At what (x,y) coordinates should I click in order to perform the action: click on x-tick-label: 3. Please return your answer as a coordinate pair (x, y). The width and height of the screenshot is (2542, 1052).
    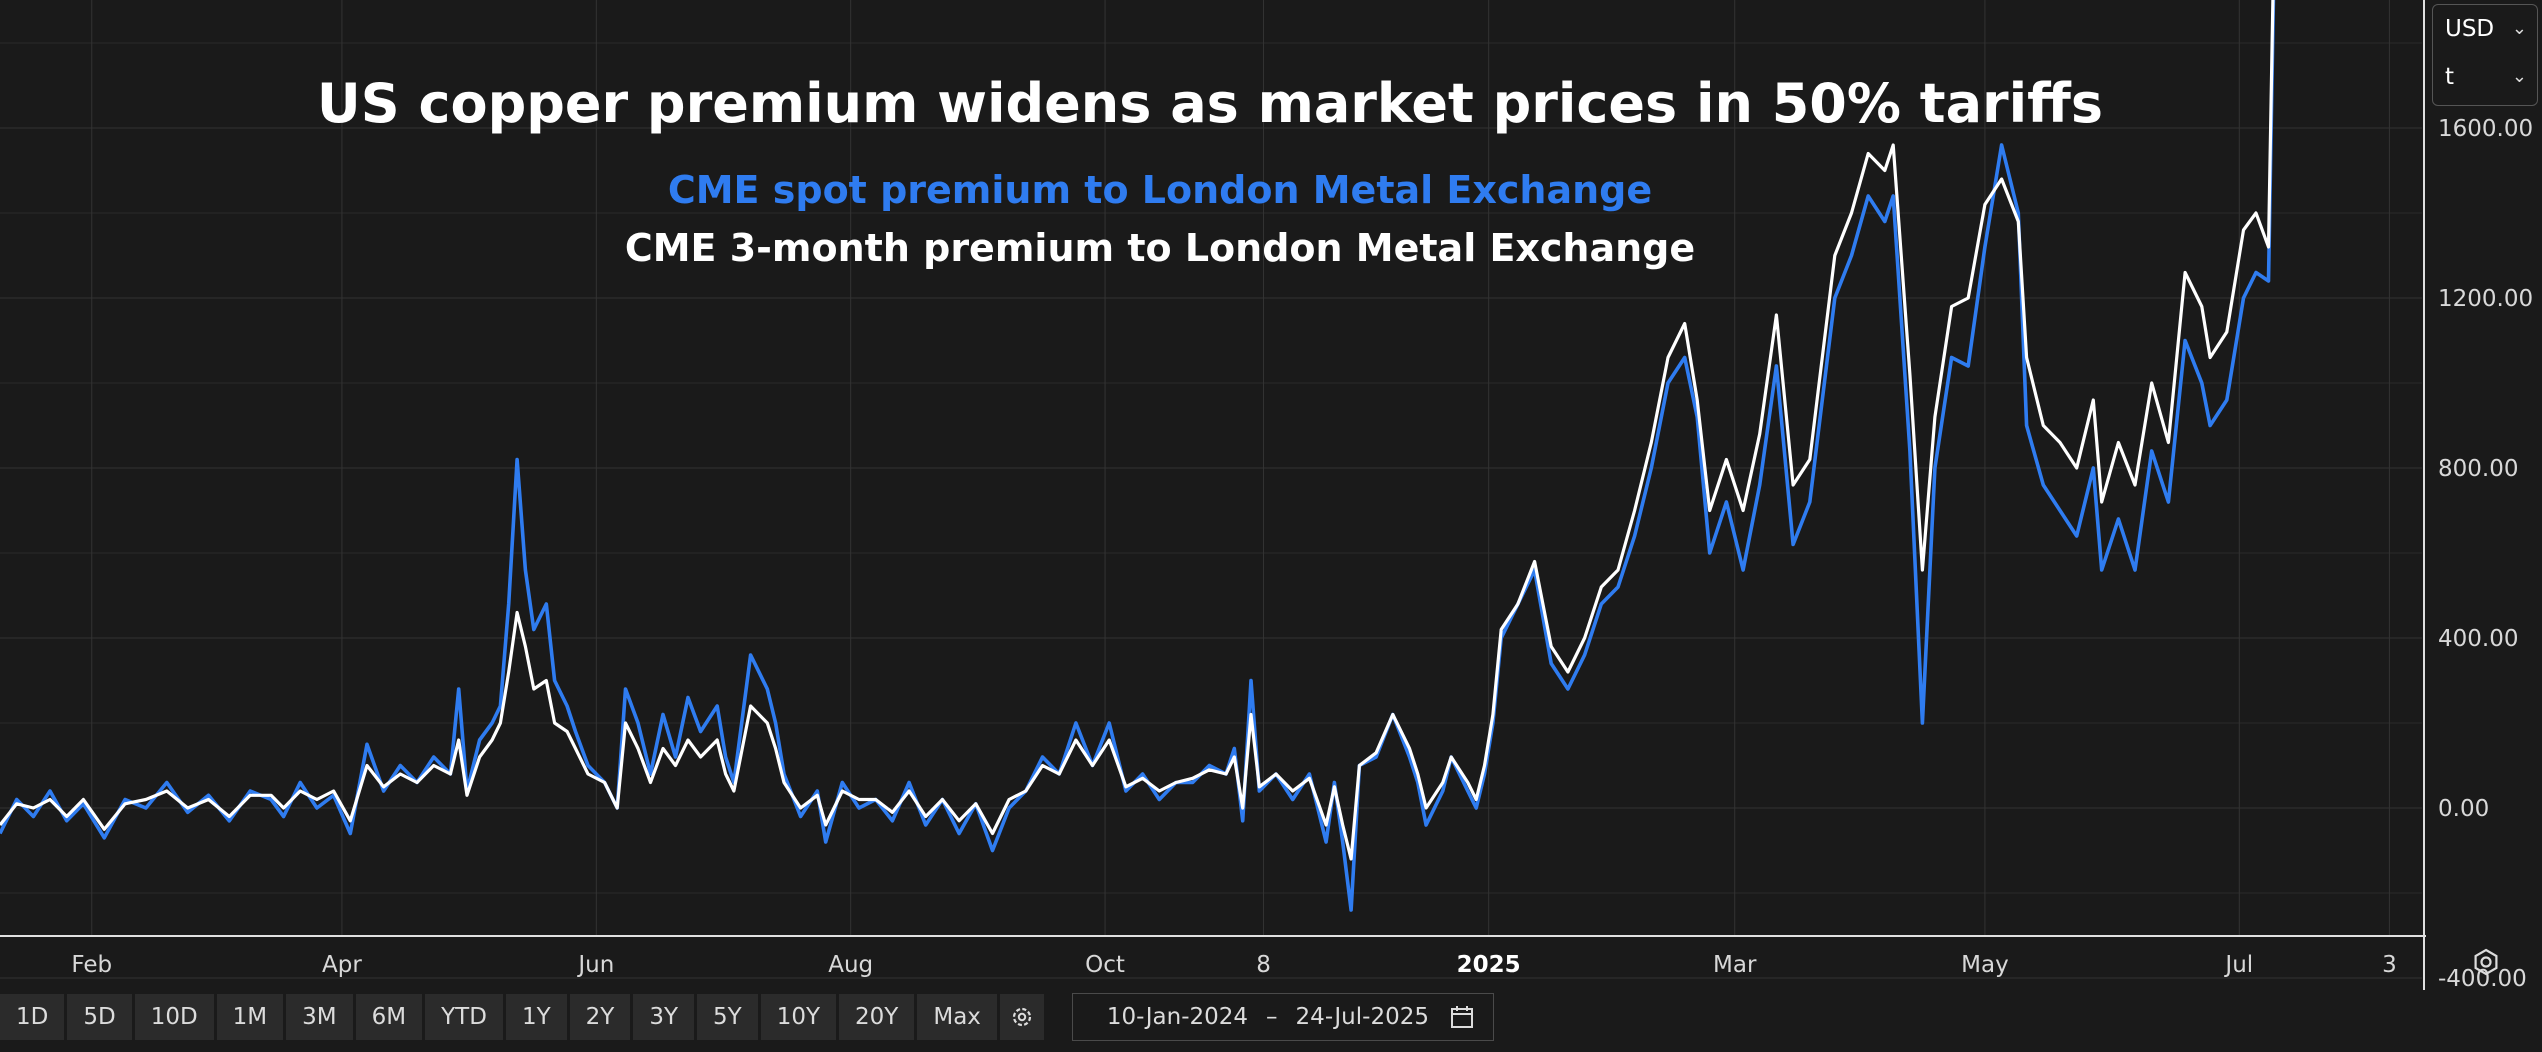
    Looking at the image, I should click on (2389, 965).